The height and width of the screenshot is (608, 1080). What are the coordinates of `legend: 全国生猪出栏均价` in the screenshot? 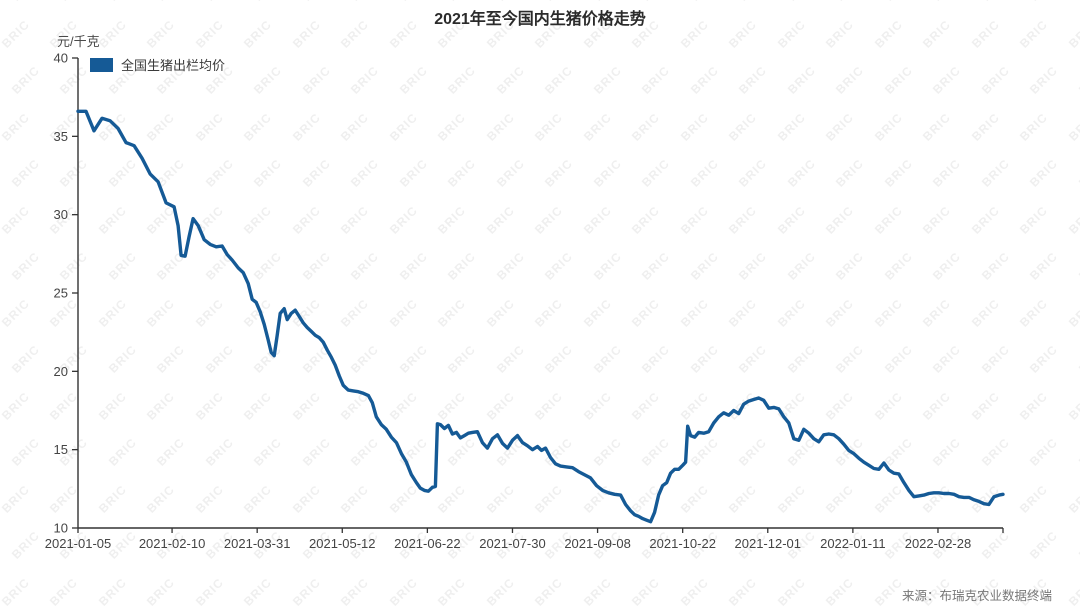 It's located at (157, 64).